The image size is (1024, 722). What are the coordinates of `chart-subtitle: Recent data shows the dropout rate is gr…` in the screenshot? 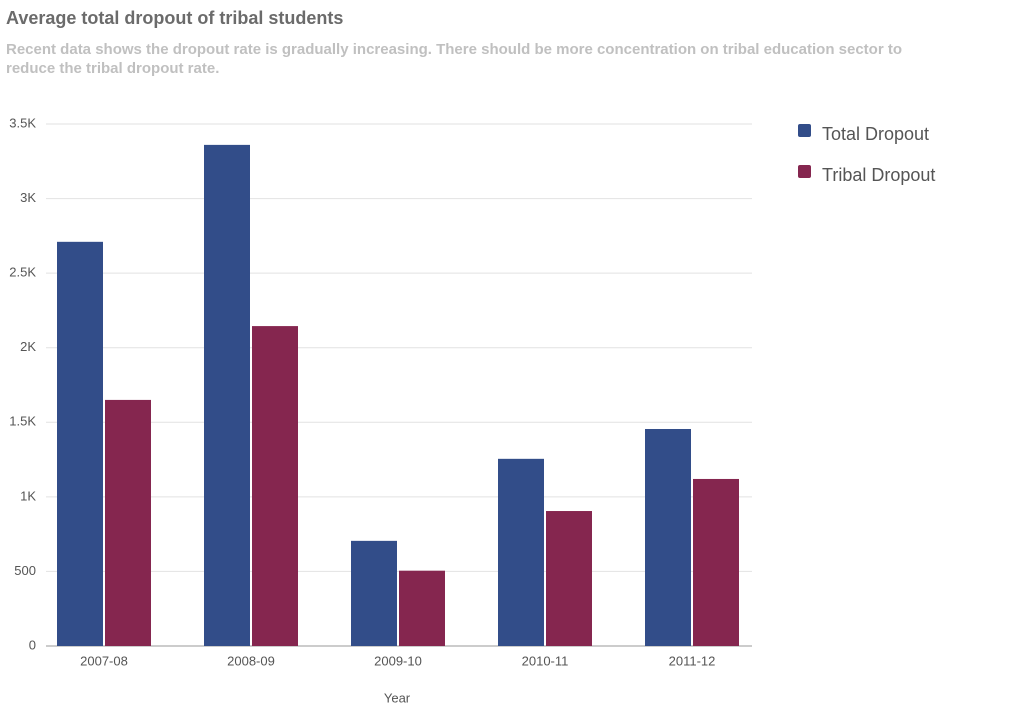 It's located at (454, 59).